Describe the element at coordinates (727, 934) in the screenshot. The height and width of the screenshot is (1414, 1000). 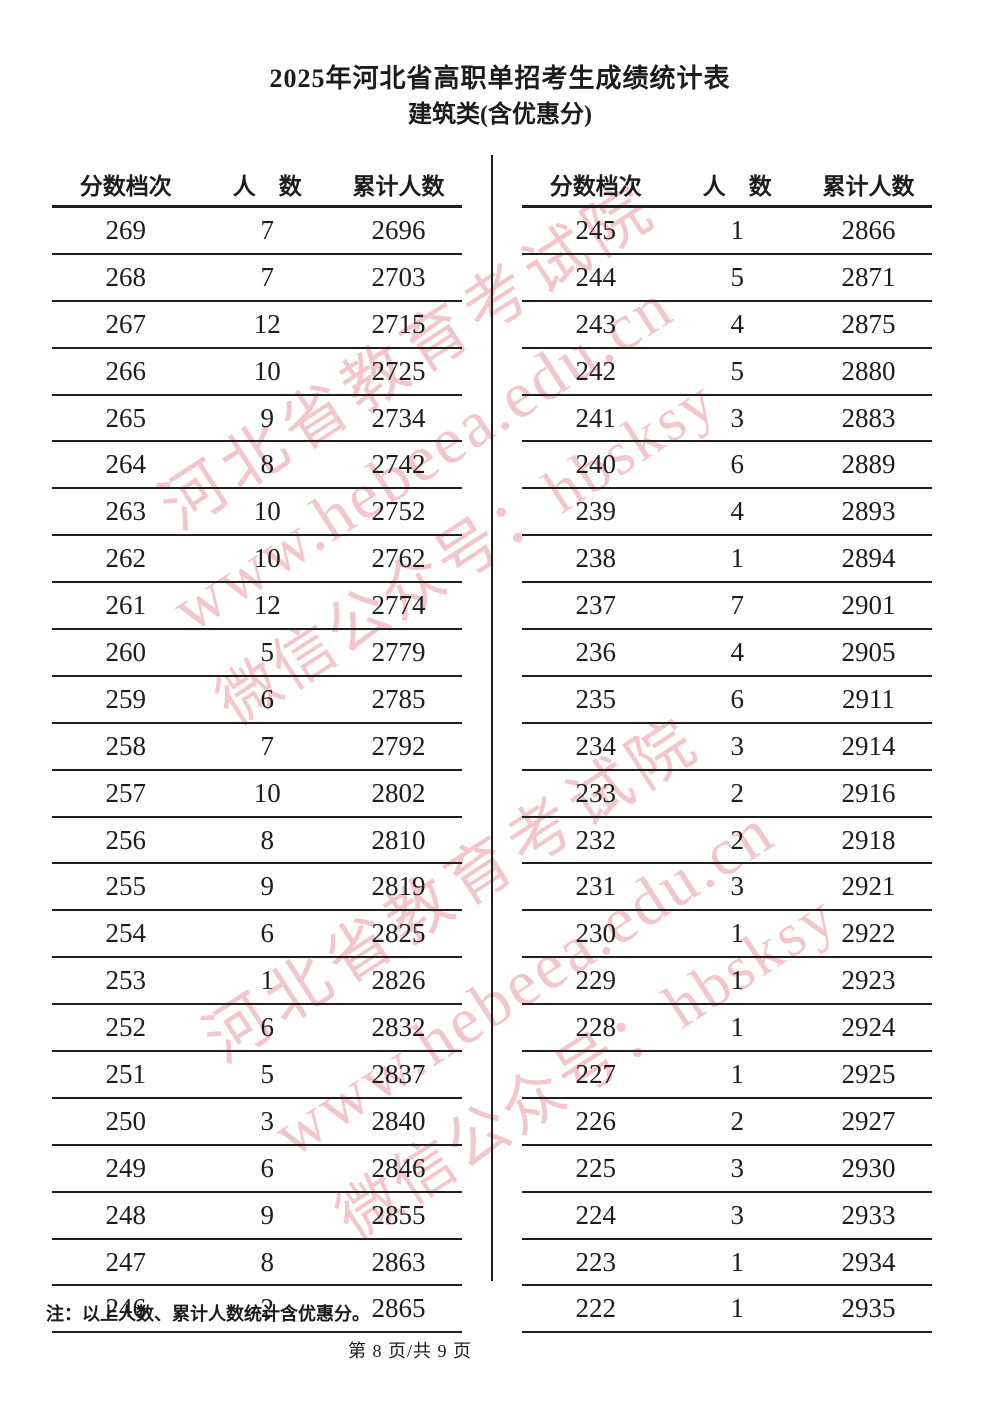
I see `table-row: 230 1 2922` at that location.